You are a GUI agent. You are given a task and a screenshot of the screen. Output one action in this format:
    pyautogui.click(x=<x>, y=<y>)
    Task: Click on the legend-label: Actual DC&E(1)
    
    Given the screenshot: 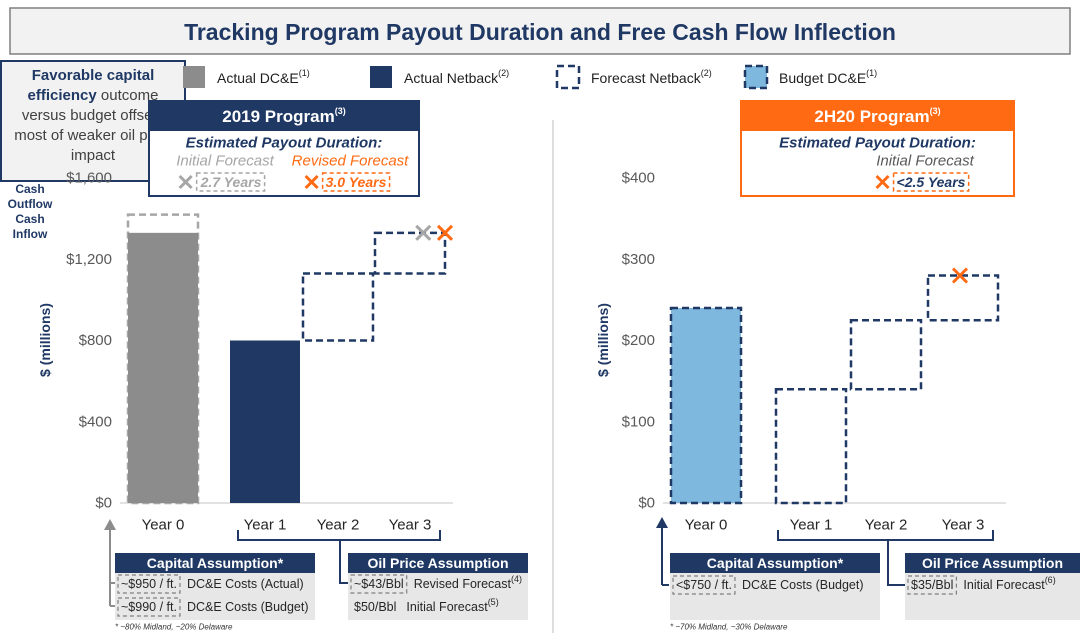 What is the action you would take?
    pyautogui.click(x=263, y=77)
    